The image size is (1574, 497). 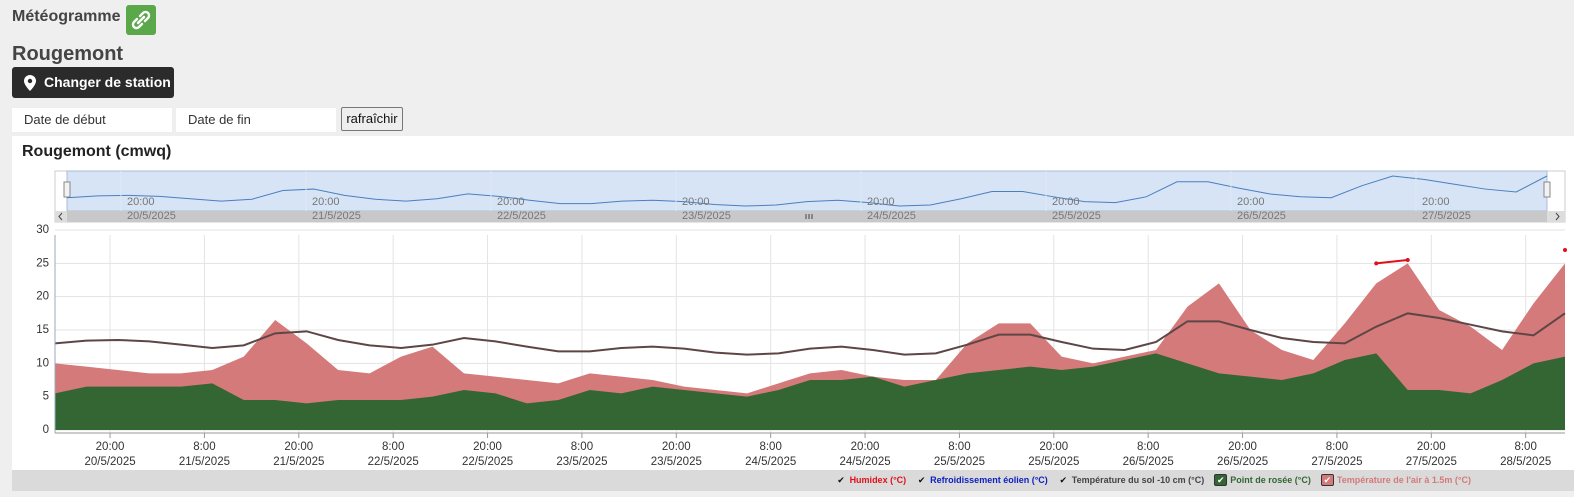 I want to click on x-tick-label: 20:00 20/5/2025, so click(x=110, y=454).